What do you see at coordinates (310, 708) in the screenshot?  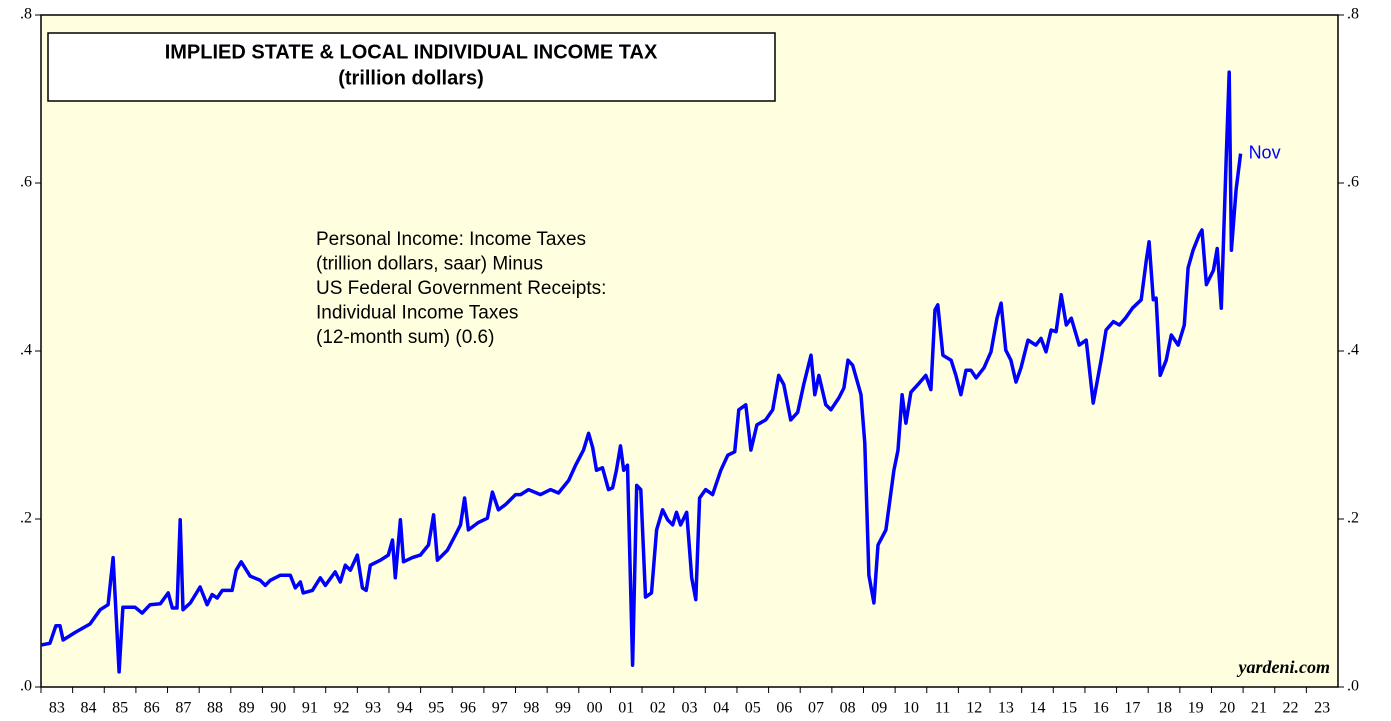 I see `x-tick-label: 91` at bounding box center [310, 708].